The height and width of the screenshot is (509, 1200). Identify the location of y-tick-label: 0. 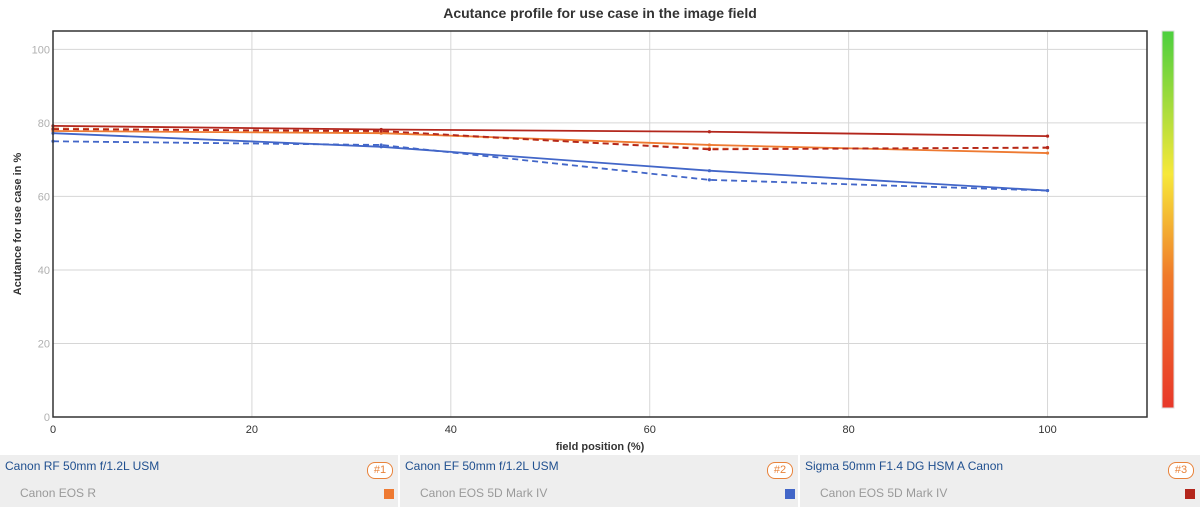
(47, 418).